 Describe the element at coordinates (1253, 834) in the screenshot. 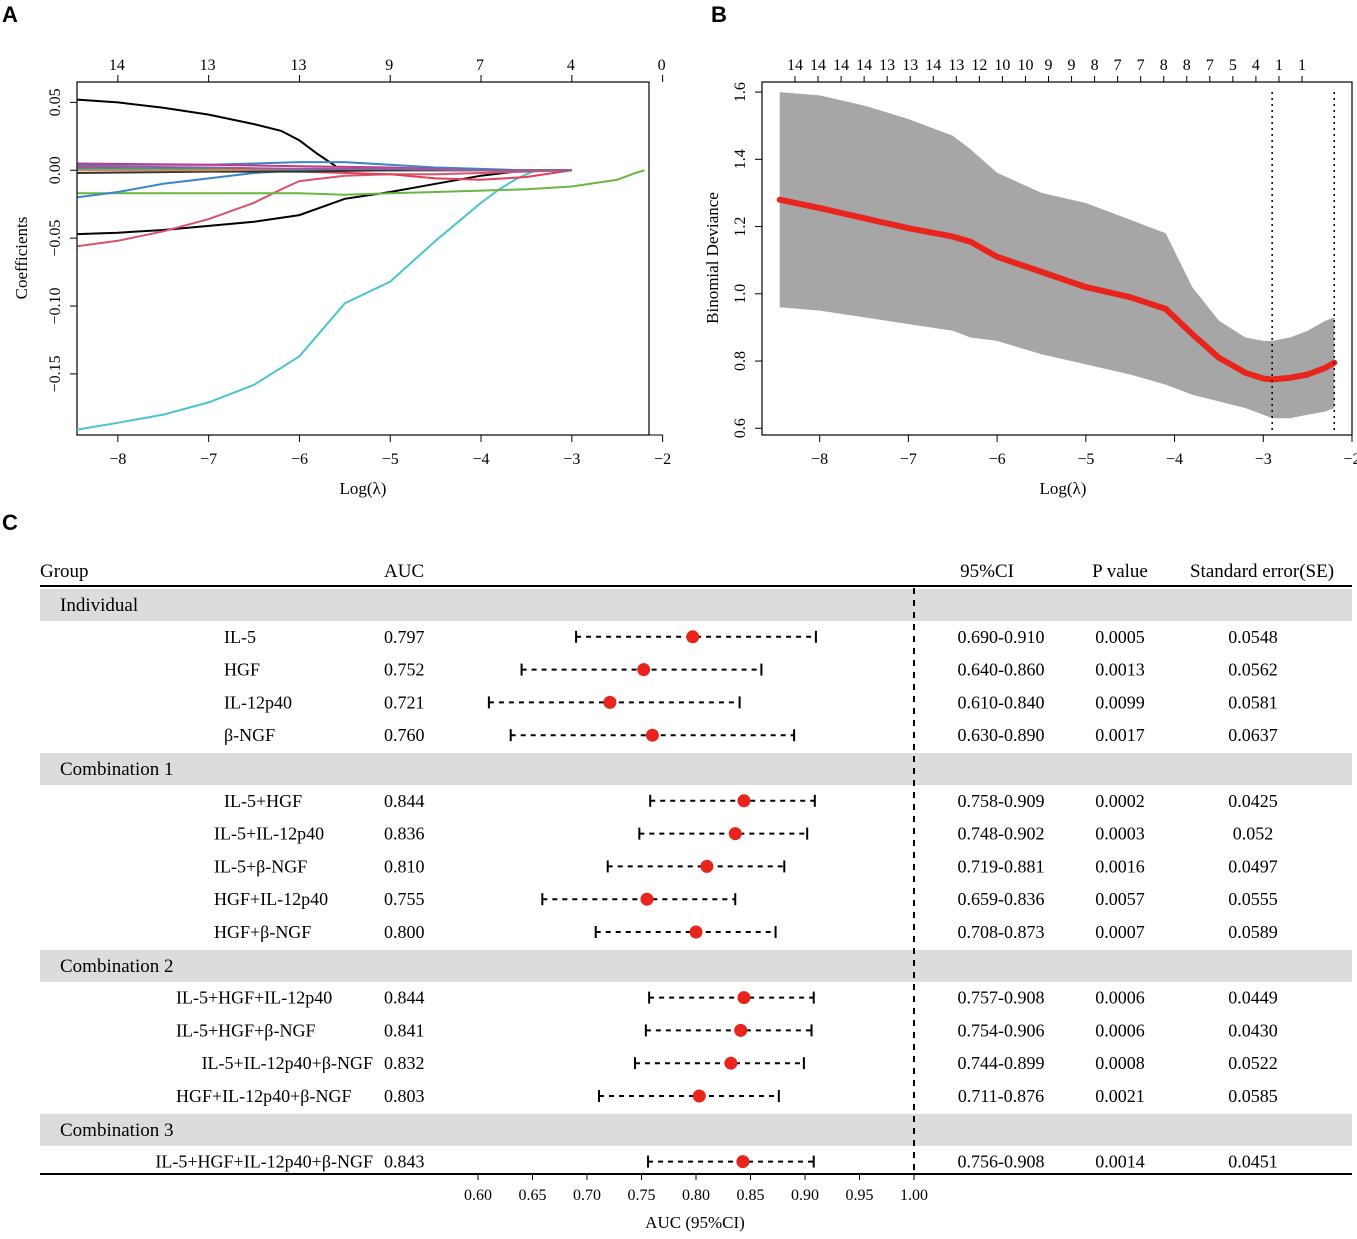

I see `row-se: 0.052` at that location.